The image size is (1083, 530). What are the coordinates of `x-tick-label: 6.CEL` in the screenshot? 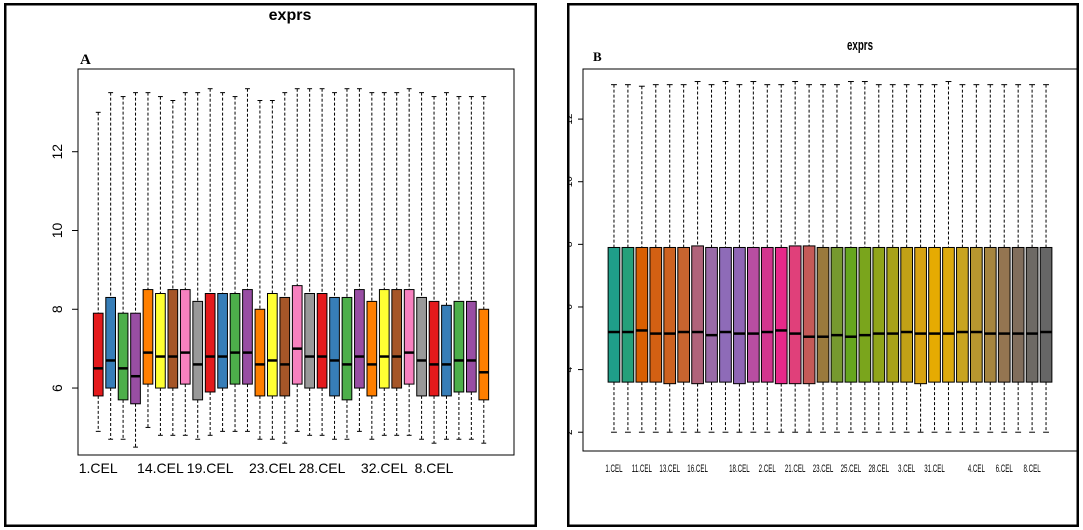 It's located at (1004, 468).